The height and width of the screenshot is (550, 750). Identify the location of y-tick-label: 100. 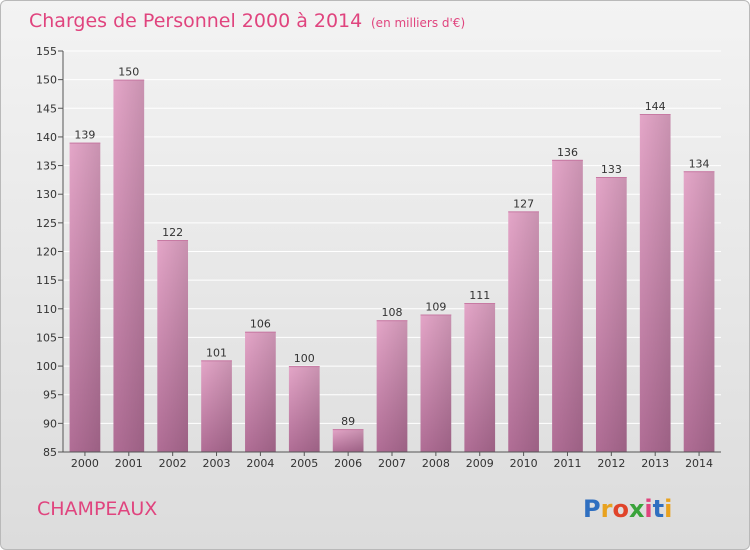
(46, 366).